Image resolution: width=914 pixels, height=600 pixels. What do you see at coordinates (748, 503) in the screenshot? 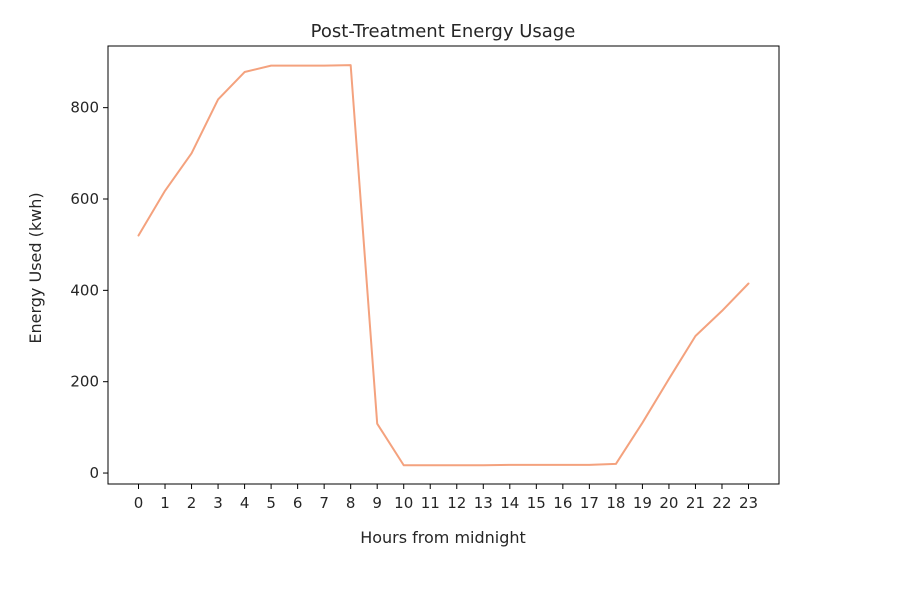
I see `x-tick-label: 23` at bounding box center [748, 503].